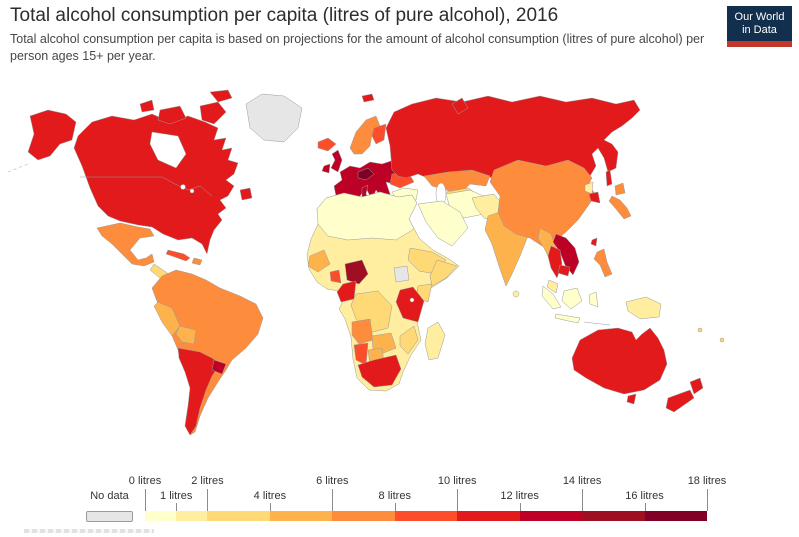 Image resolution: width=799 pixels, height=537 pixels. I want to click on region-arctic-island-baffin, so click(213, 113).